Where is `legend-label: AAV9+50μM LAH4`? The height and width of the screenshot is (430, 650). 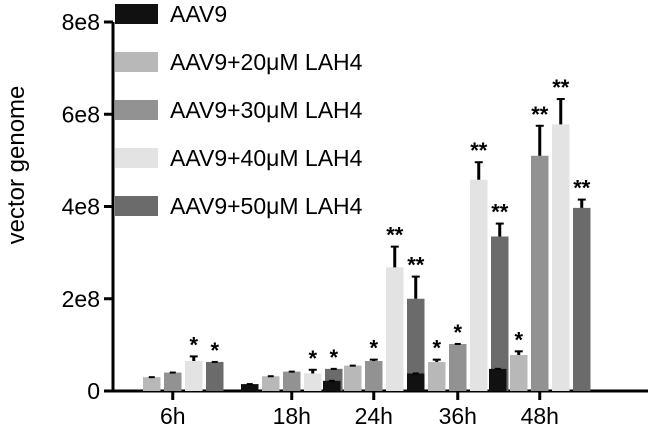
legend-label: AAV9+50μM LAH4 is located at coordinates (266, 206).